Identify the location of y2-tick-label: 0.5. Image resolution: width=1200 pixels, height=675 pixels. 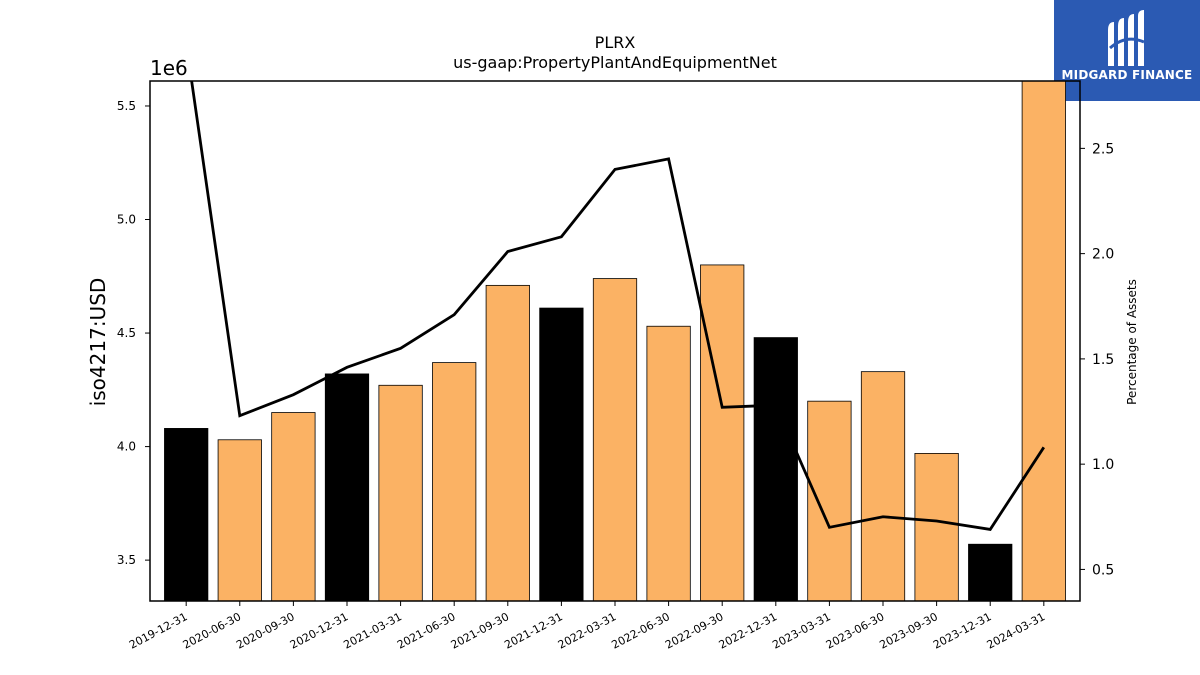
(1103, 570).